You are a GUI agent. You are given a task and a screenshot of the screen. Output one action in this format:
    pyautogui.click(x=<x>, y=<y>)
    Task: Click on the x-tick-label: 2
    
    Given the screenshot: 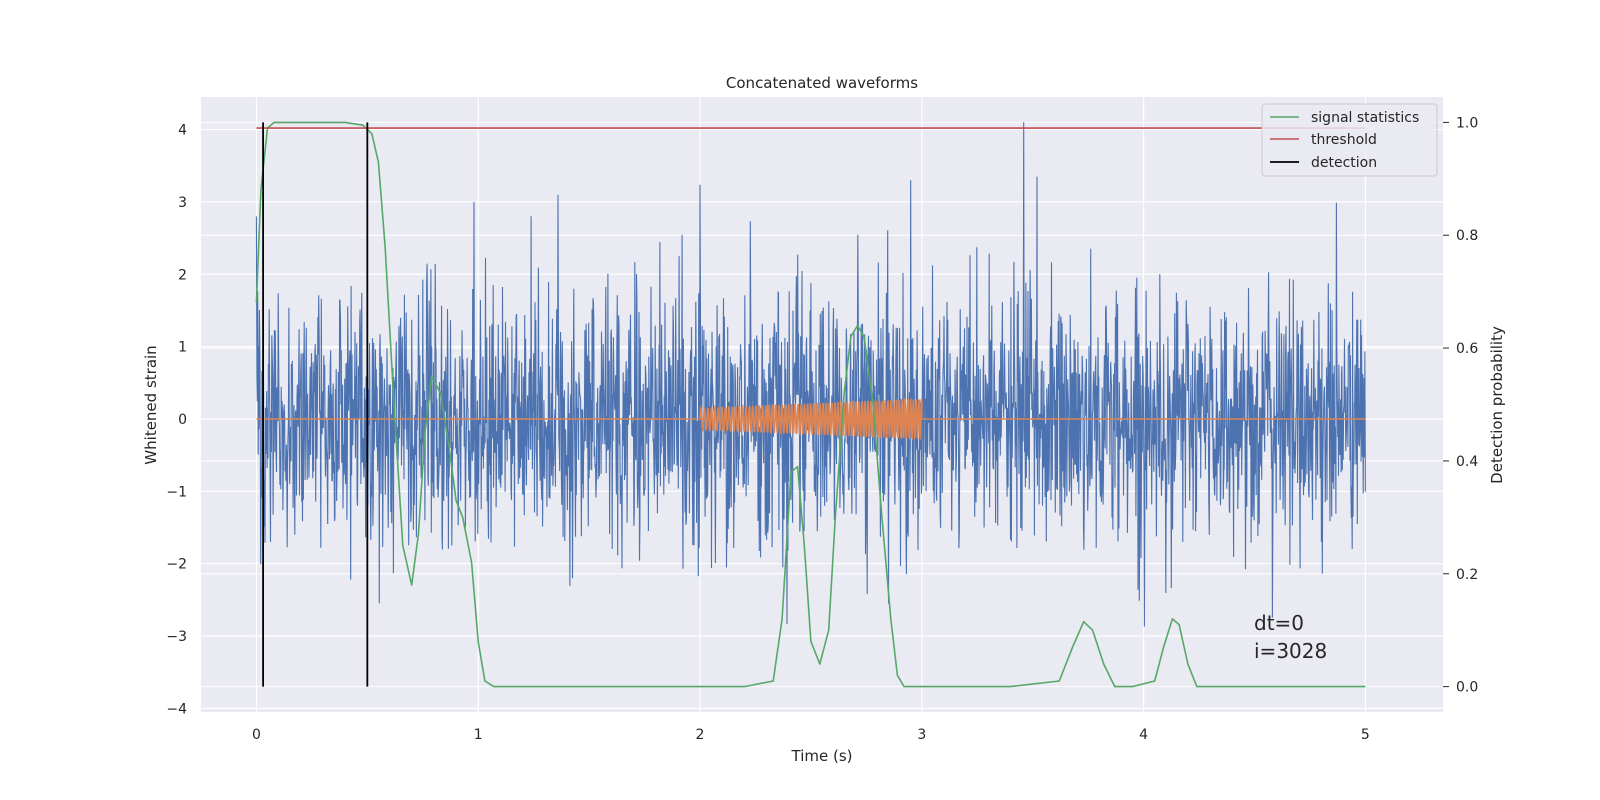 What is the action you would take?
    pyautogui.click(x=700, y=735)
    